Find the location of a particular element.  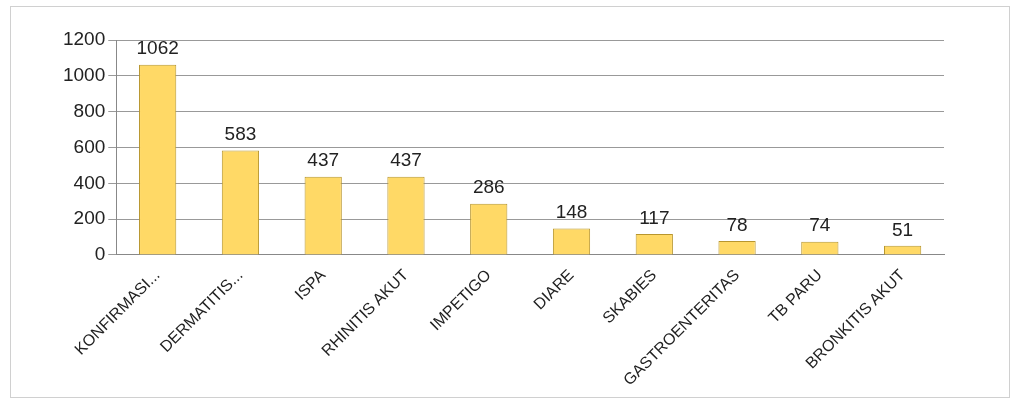

data-label: 148 is located at coordinates (571, 212).